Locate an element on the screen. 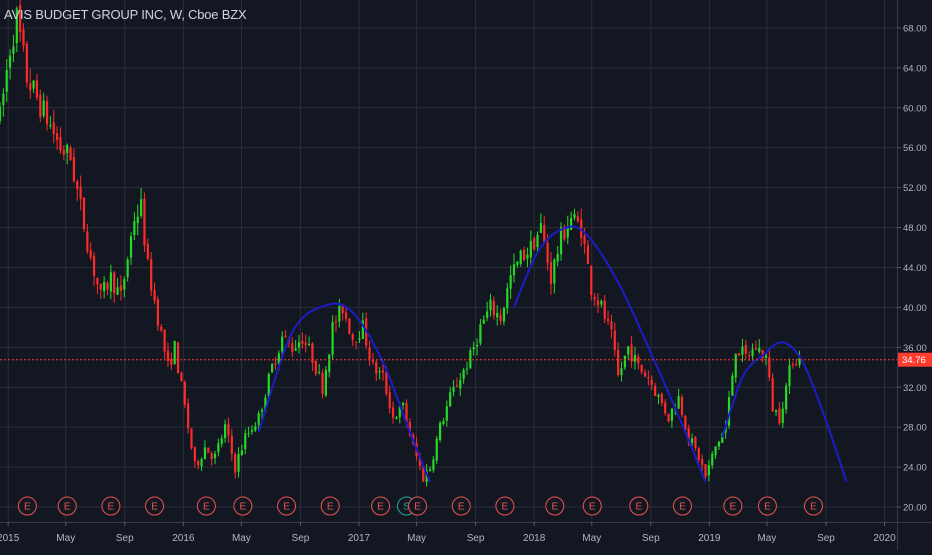 The image size is (932, 555). y-tick-label: 44.00 is located at coordinates (915, 268).